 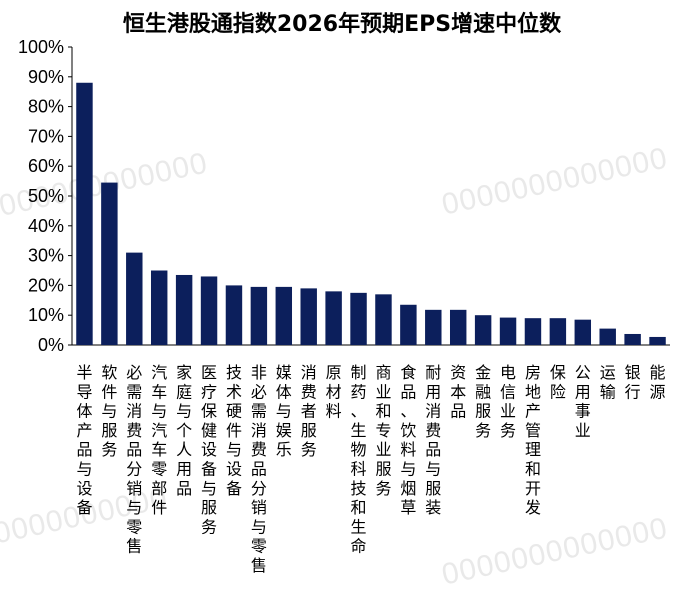 What do you see at coordinates (84, 440) in the screenshot?
I see `x-tick-label: 半导体产品与设备` at bounding box center [84, 440].